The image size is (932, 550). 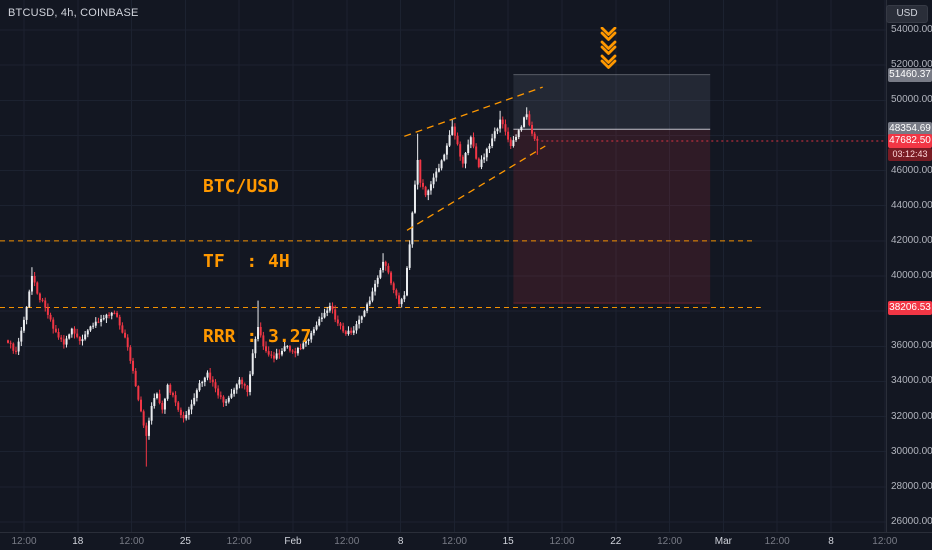 What do you see at coordinates (911, 65) in the screenshot?
I see `price-tick-label: 52000.00` at bounding box center [911, 65].